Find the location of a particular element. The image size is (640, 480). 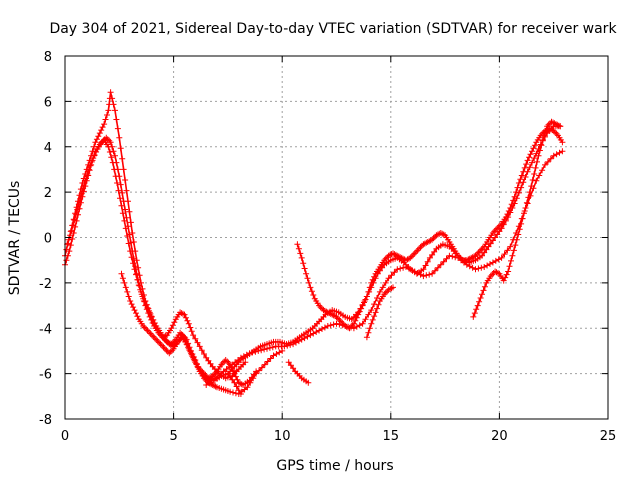

y-tick-label: 0 is located at coordinates (48, 239).